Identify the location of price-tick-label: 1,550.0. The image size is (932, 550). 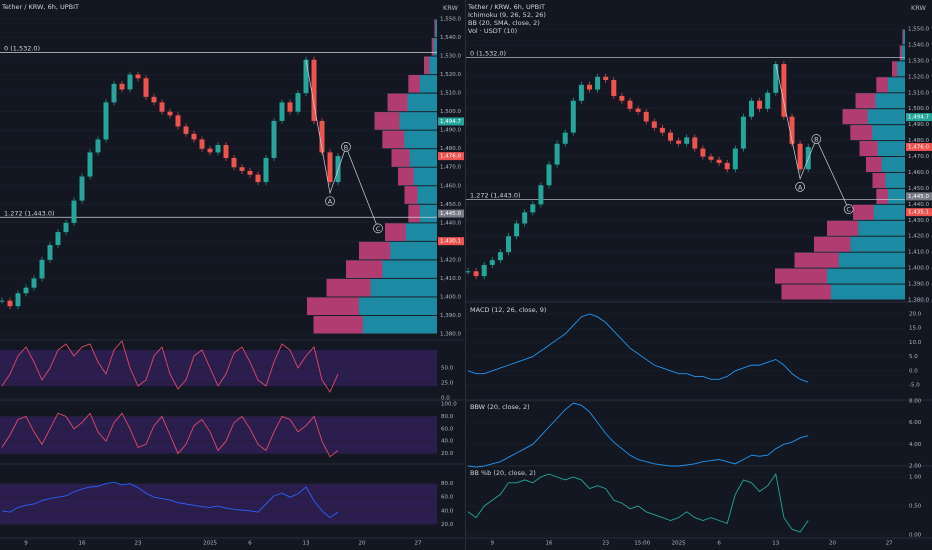
(918, 30).